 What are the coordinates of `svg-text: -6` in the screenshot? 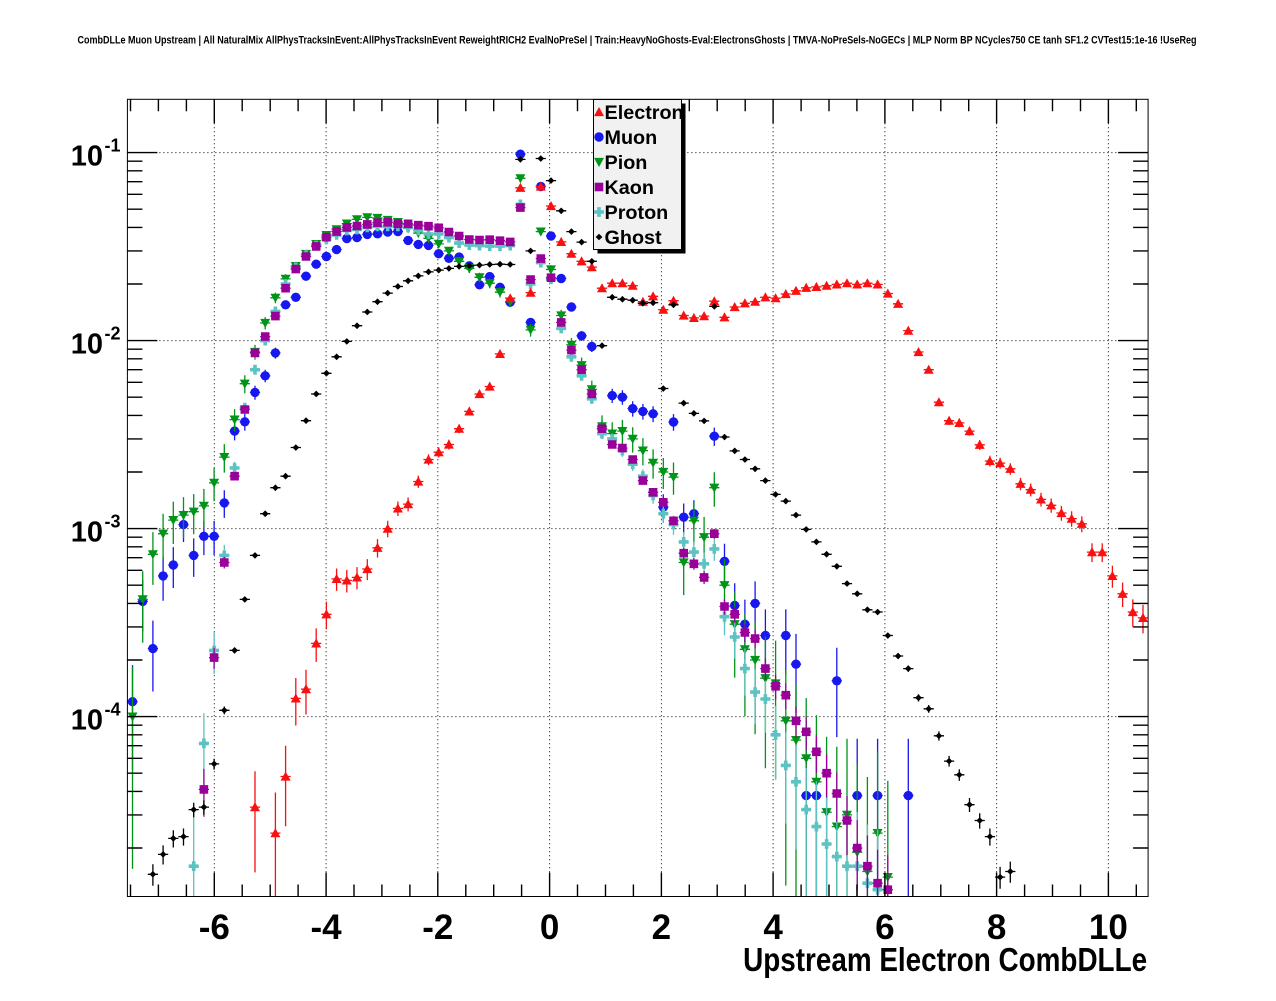 It's located at (214, 927).